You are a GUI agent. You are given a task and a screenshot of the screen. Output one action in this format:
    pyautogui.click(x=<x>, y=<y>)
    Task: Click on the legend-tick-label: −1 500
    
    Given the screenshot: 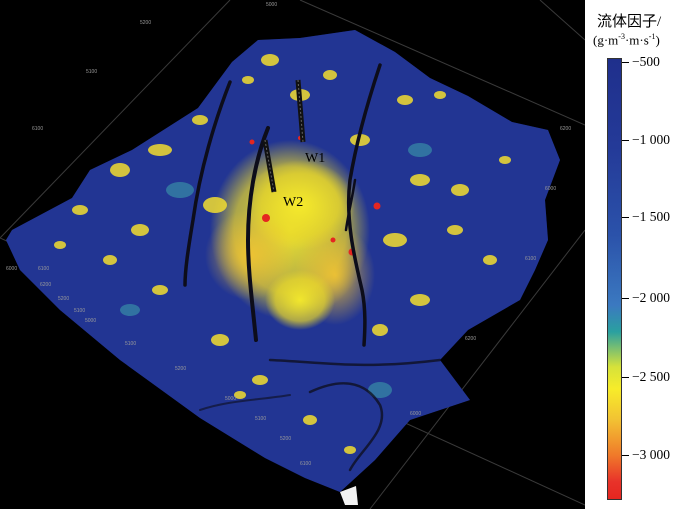 What is the action you would take?
    pyautogui.click(x=651, y=216)
    